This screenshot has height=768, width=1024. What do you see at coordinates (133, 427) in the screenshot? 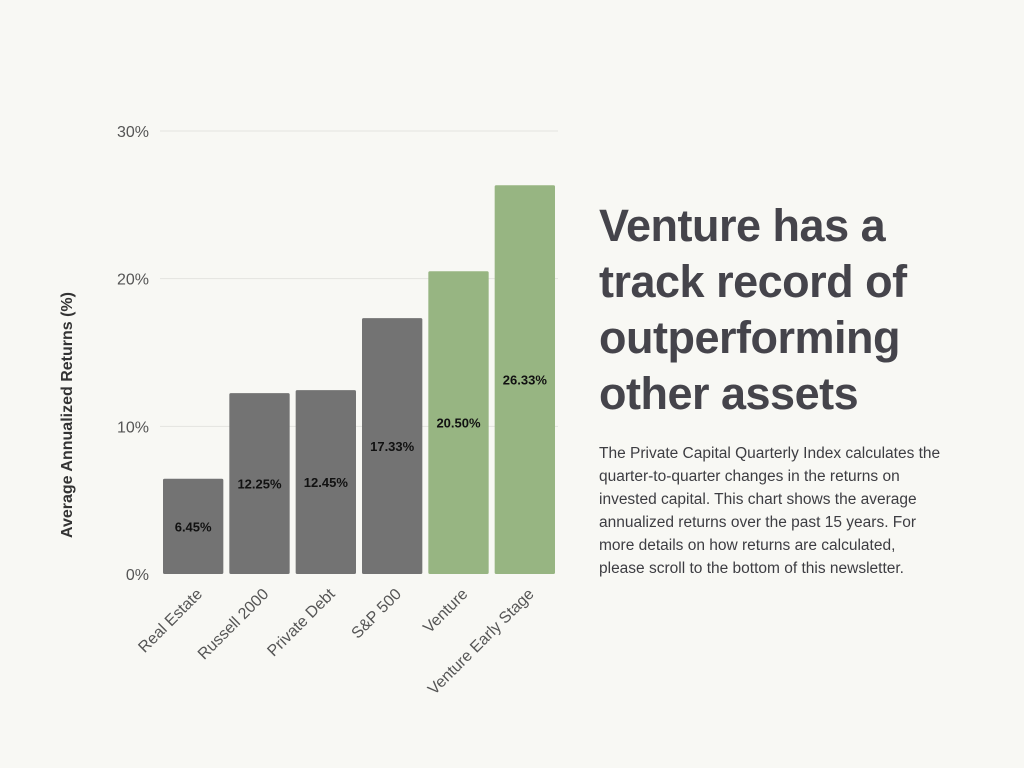
I see `y-tick-label: 10%` at bounding box center [133, 427].